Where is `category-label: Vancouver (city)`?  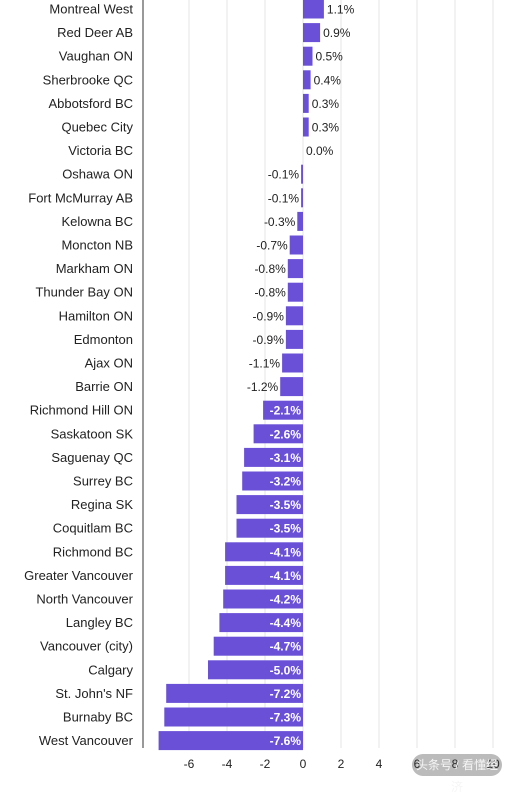 category-label: Vancouver (city) is located at coordinates (86, 646).